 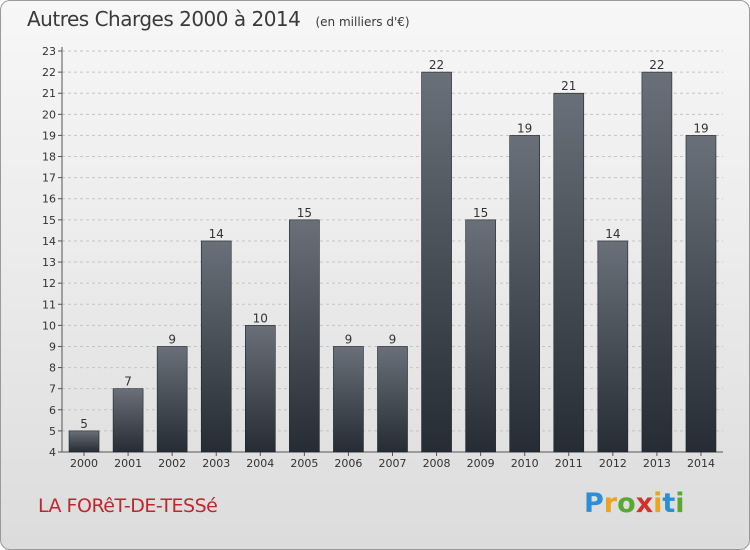 What do you see at coordinates (52, 346) in the screenshot?
I see `y-tick-label: 9` at bounding box center [52, 346].